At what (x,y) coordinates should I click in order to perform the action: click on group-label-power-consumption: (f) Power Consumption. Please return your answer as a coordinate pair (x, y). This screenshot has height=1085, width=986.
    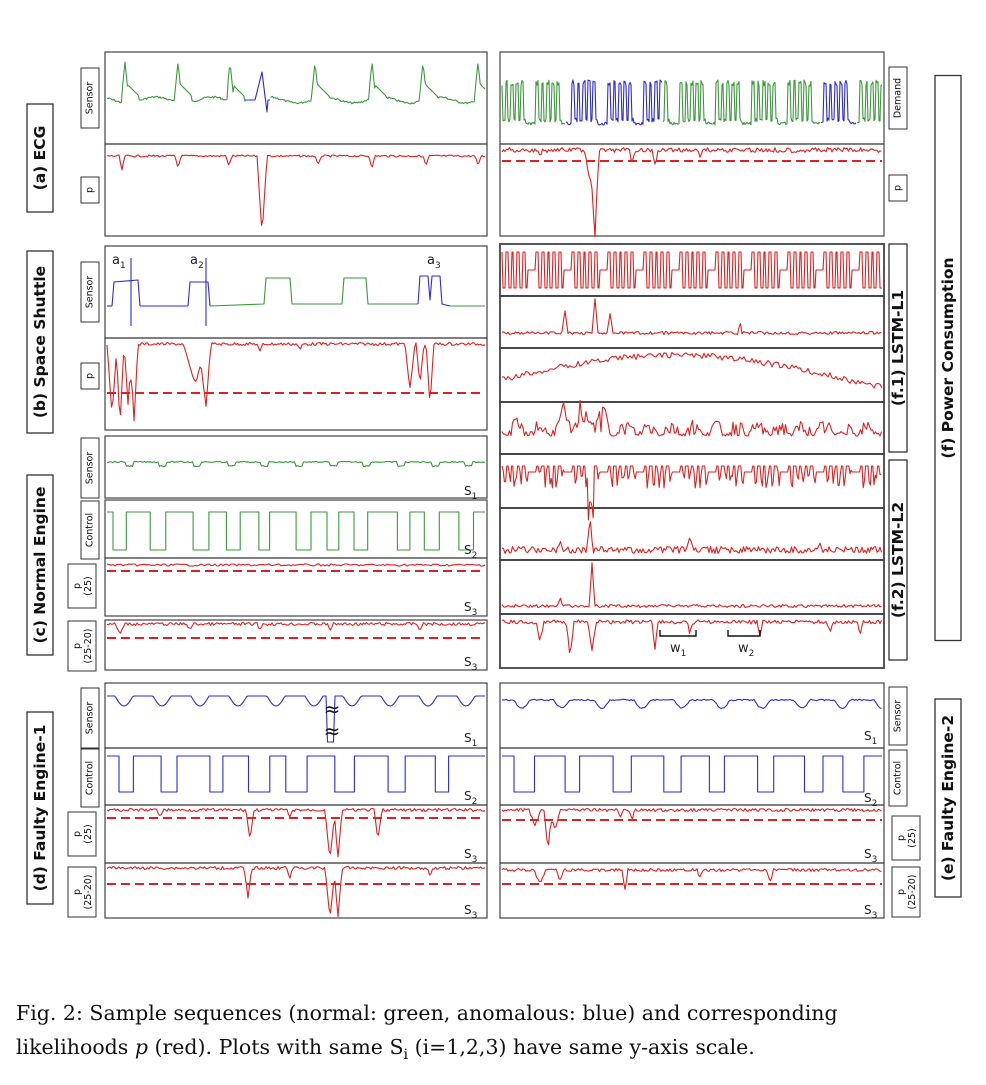
    Looking at the image, I should click on (948, 357).